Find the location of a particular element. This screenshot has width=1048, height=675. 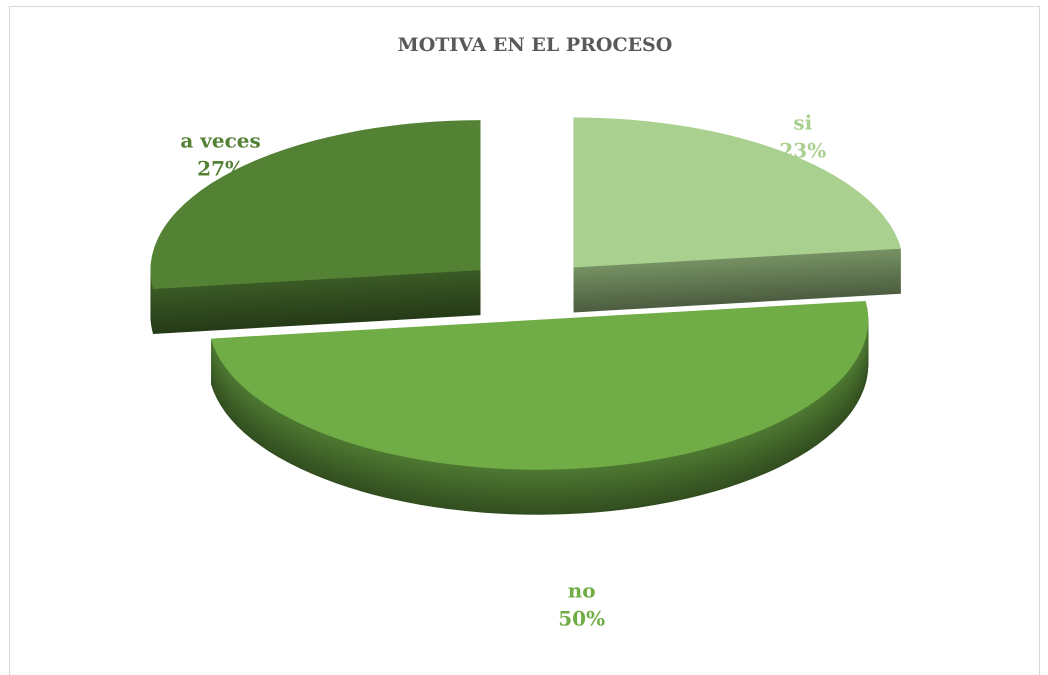

data-label-value: 50% is located at coordinates (581, 618).